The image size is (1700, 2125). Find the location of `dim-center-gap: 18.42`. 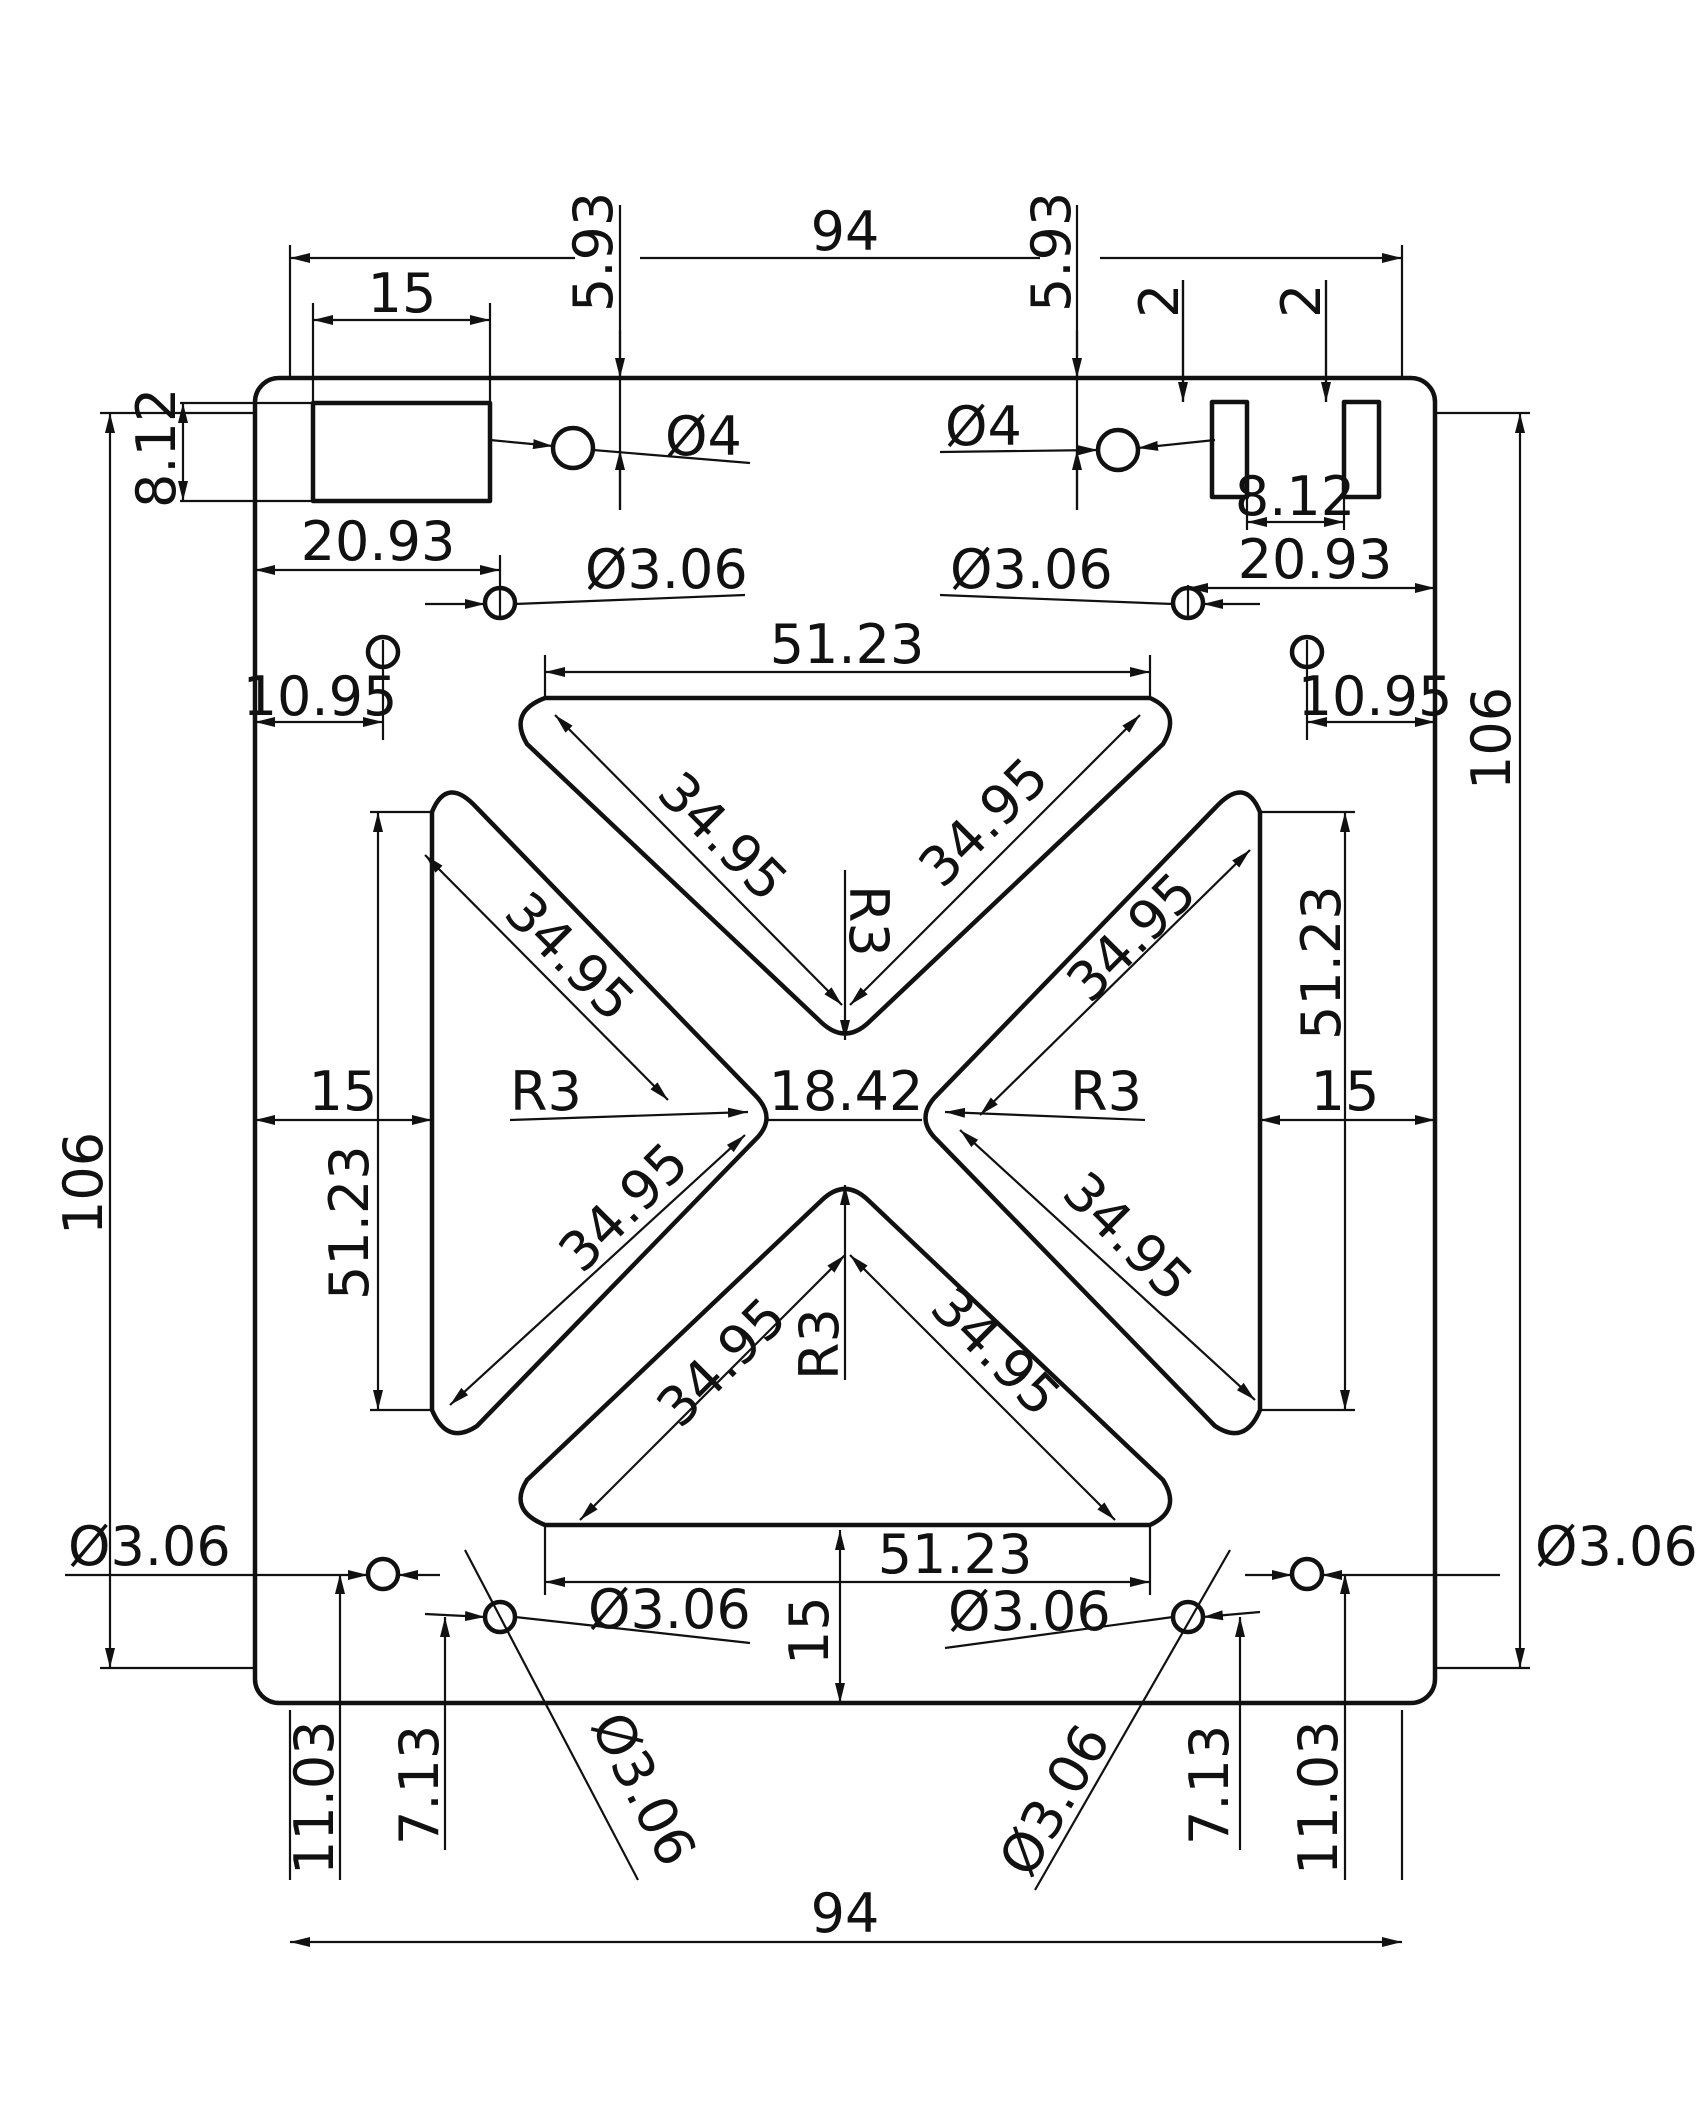

dim-center-gap: 18.42 is located at coordinates (846, 1091).